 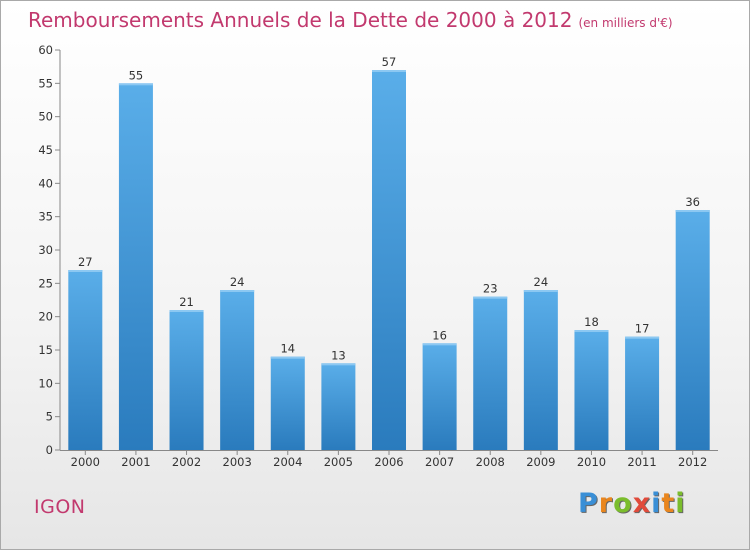 I want to click on logo-letter: P, so click(x=588, y=503).